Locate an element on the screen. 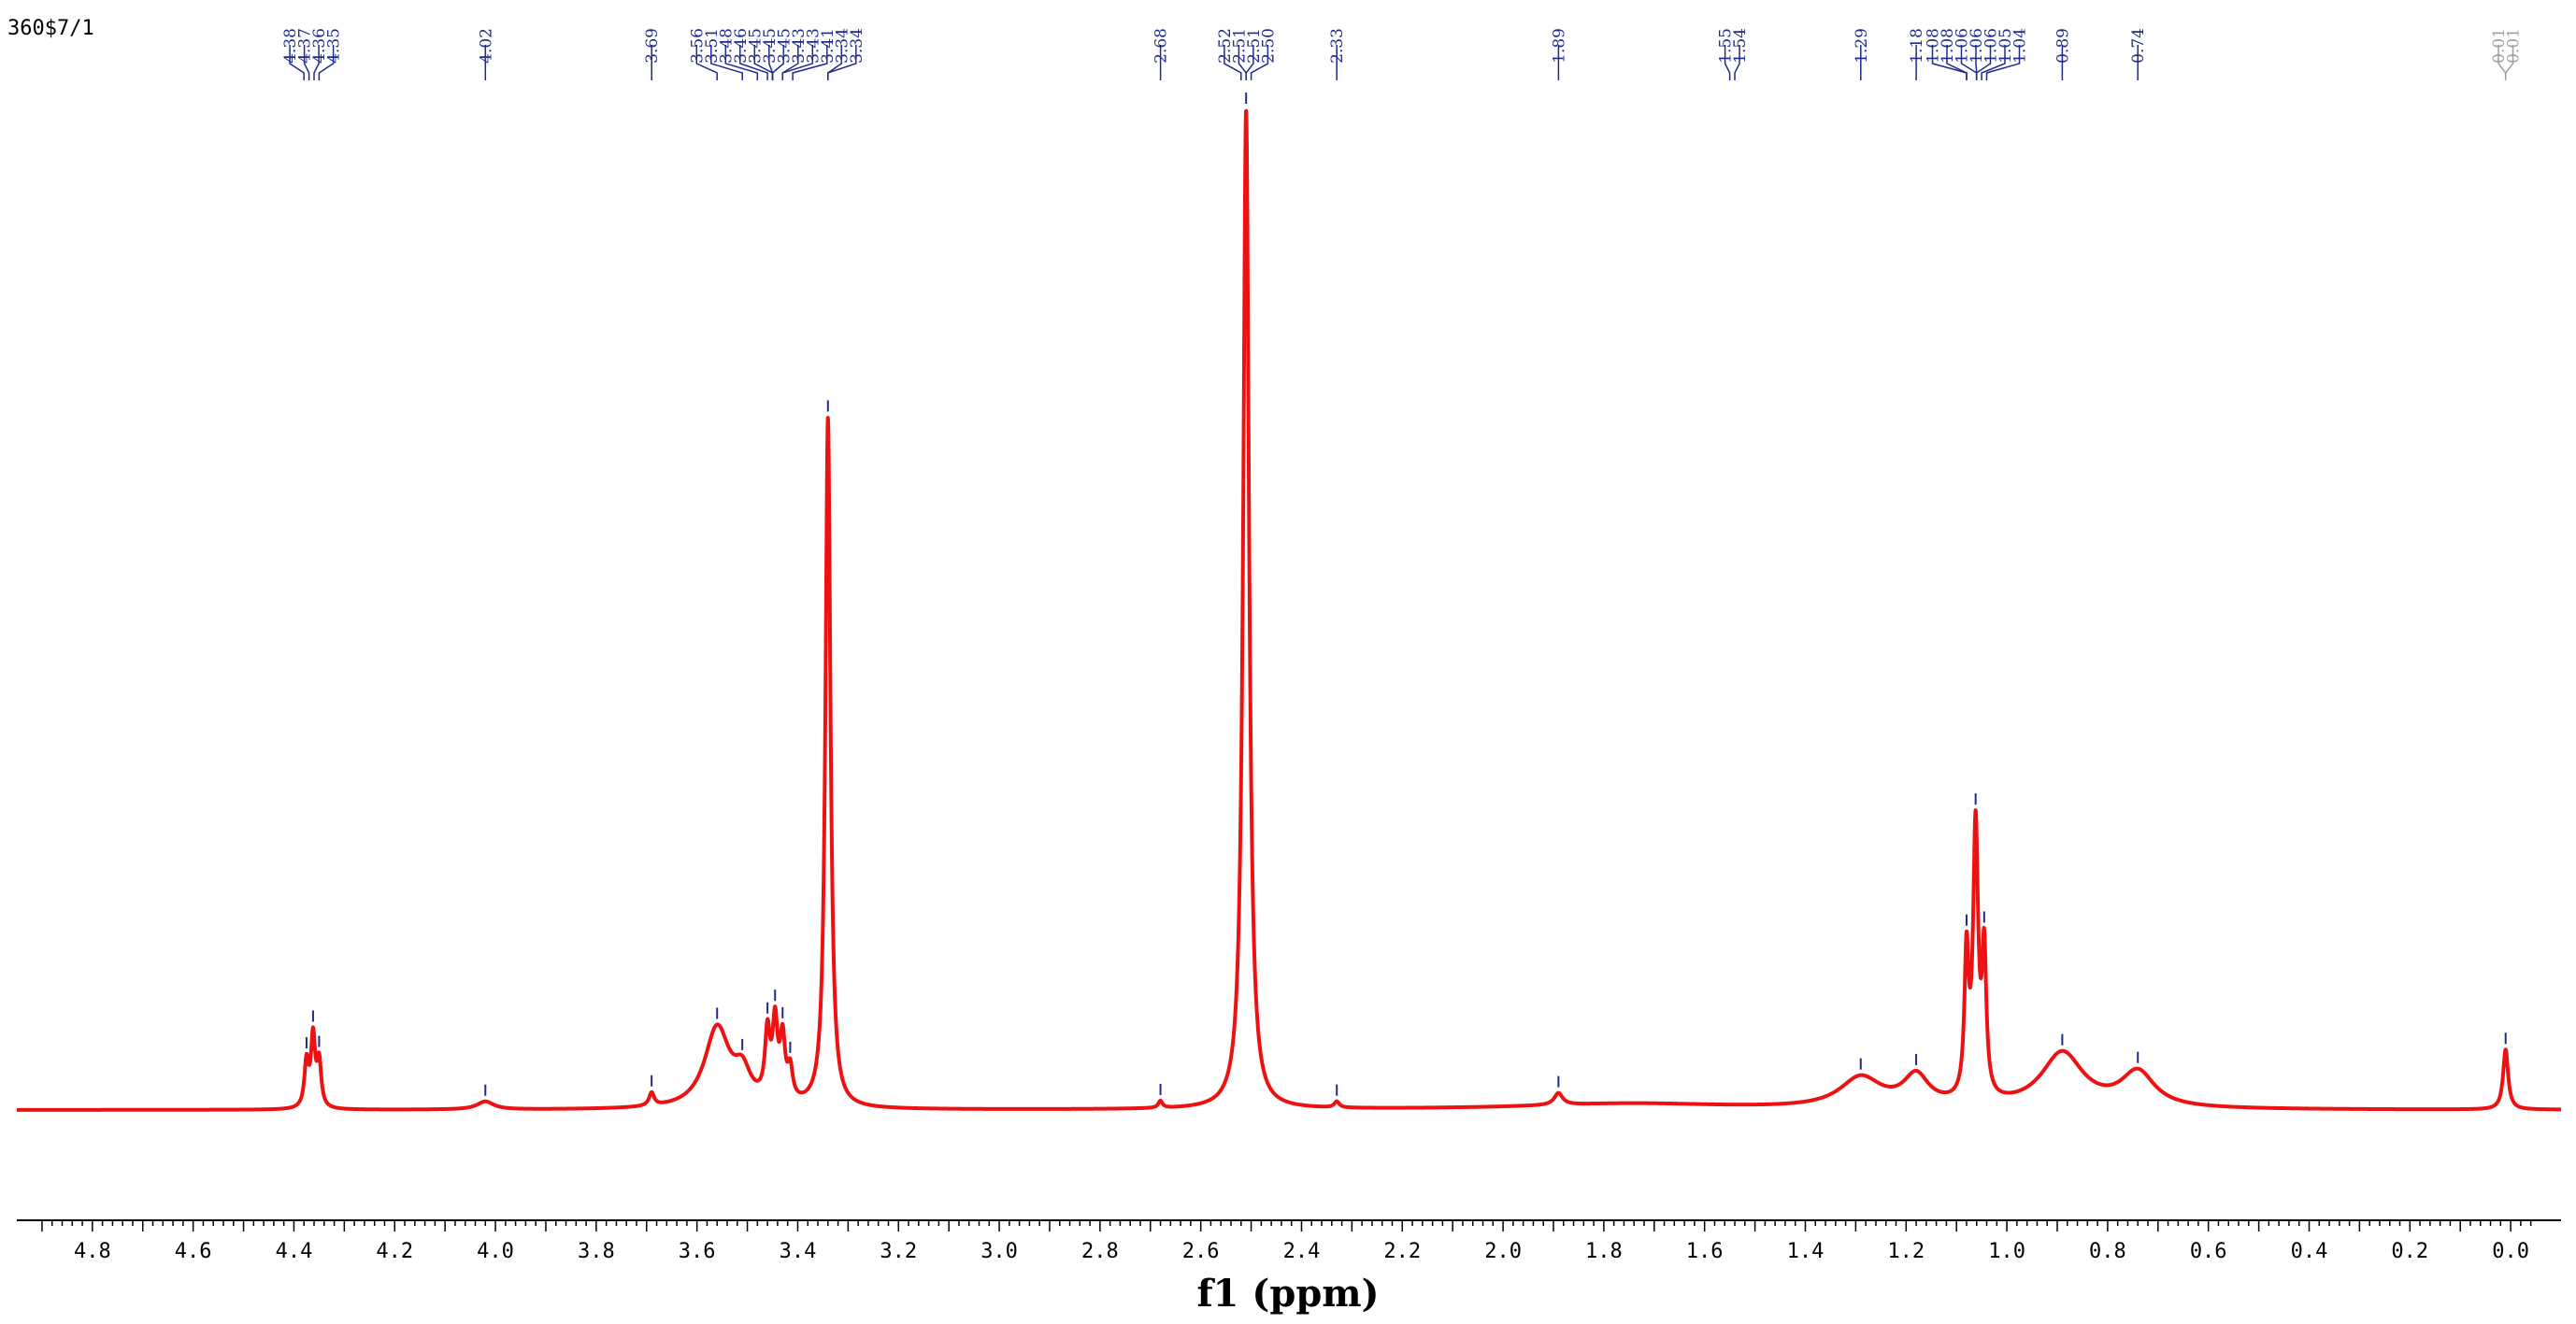 This screenshot has width=2576, height=1324. x-tick-label: 2.0 is located at coordinates (1503, 1251).